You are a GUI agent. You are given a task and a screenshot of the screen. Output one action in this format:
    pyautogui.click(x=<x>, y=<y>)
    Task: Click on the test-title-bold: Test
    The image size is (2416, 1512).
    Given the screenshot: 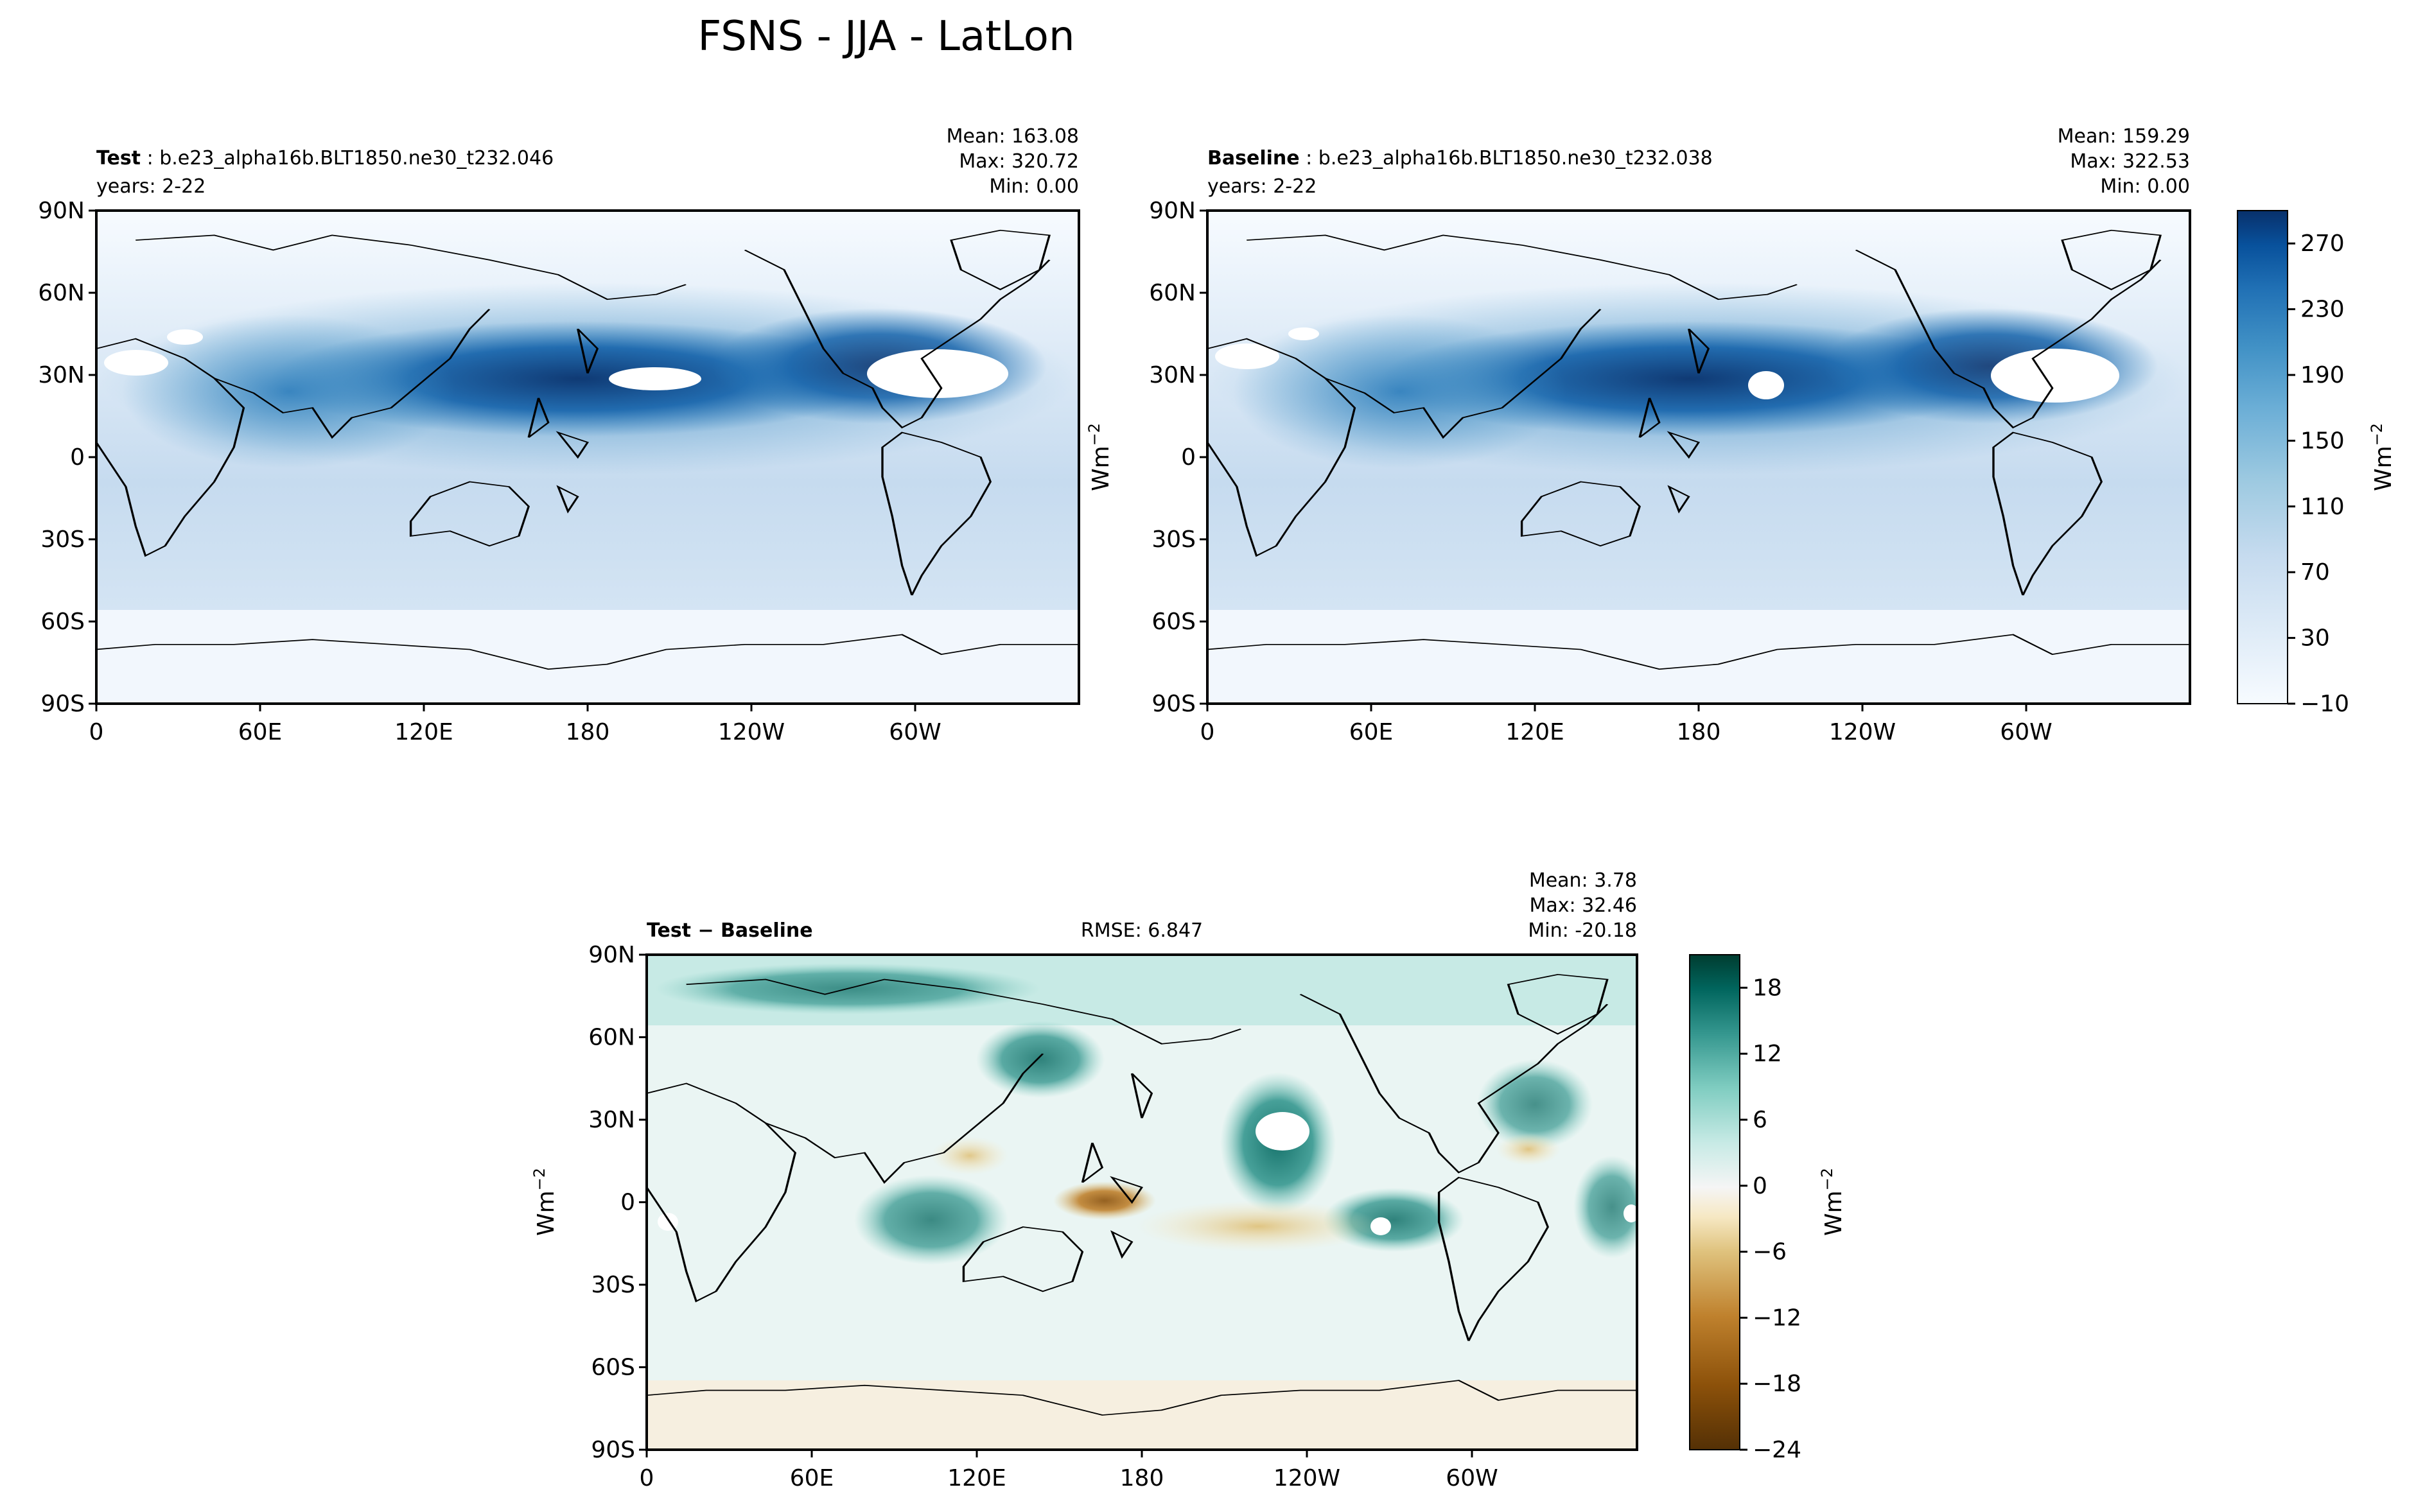 What is the action you would take?
    pyautogui.click(x=118, y=158)
    